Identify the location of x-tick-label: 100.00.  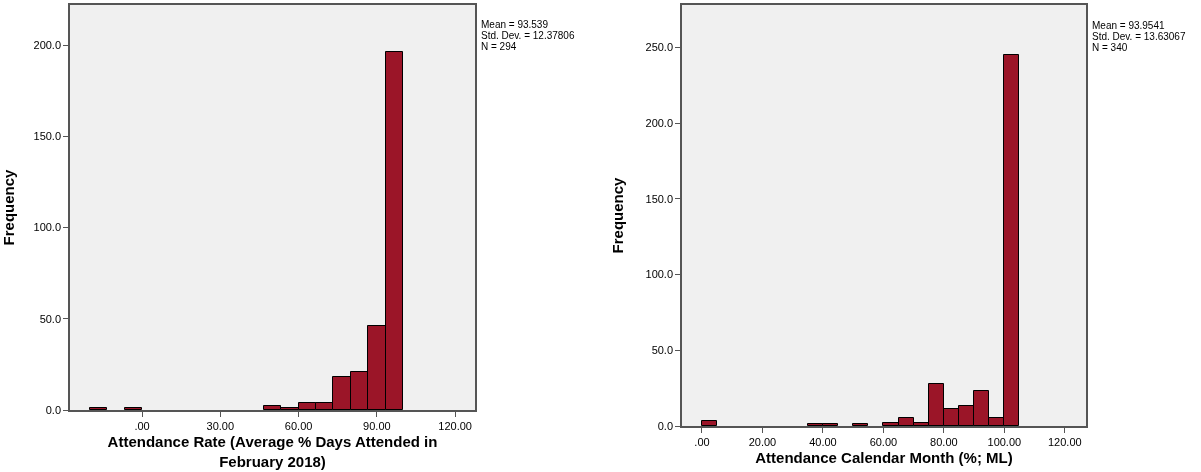
(1004, 441).